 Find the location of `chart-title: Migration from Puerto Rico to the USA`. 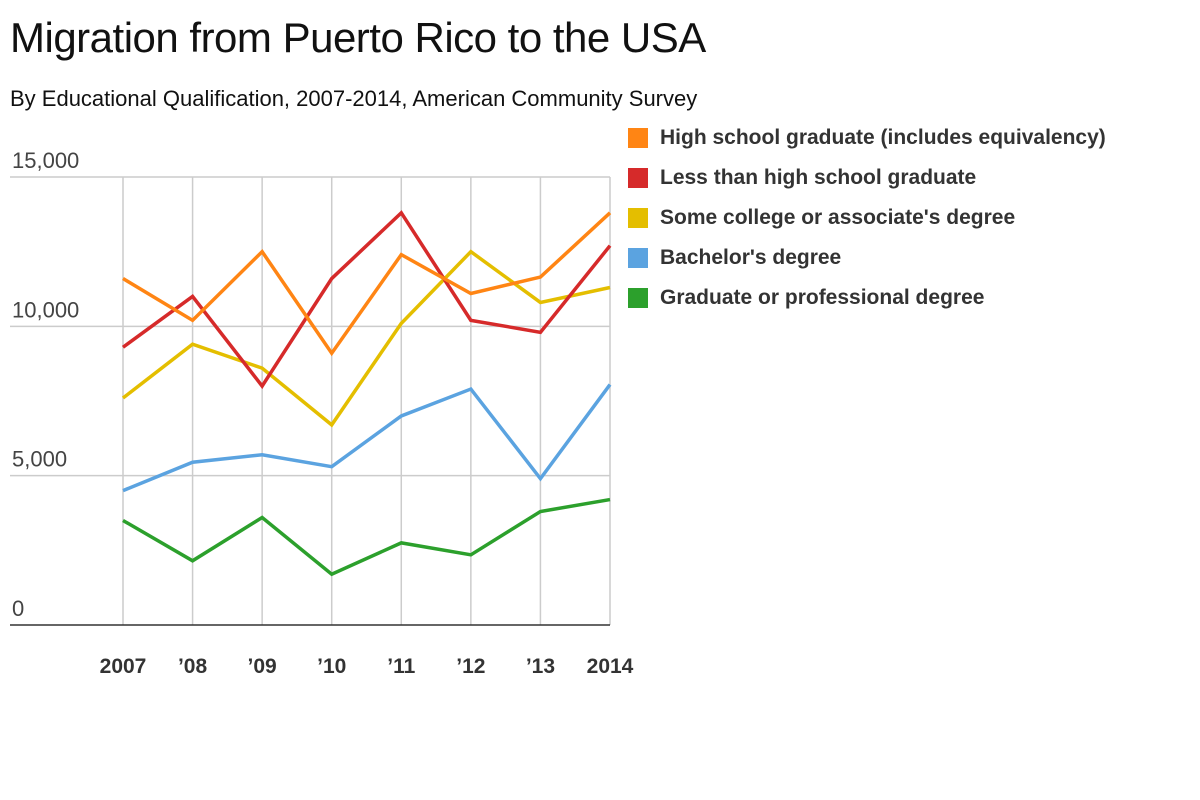

chart-title: Migration from Puerto Rico to the USA is located at coordinates (358, 37).